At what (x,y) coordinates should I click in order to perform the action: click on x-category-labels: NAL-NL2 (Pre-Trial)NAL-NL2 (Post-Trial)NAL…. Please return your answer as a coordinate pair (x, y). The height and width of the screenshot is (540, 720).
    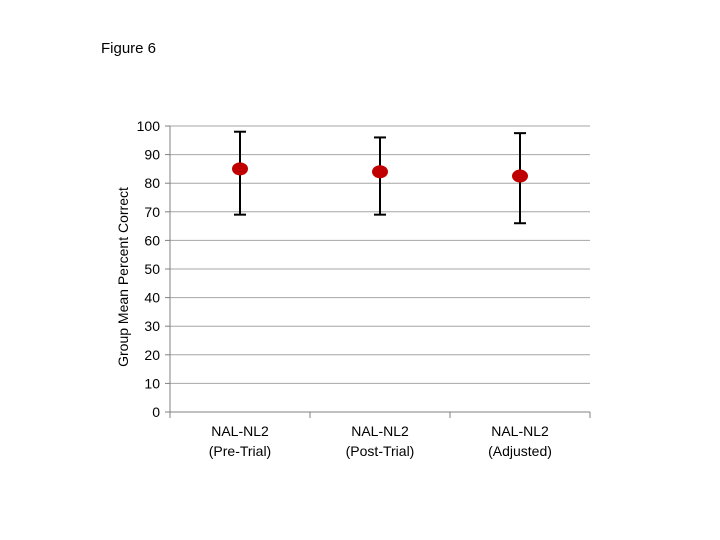
    Looking at the image, I should click on (380, 441).